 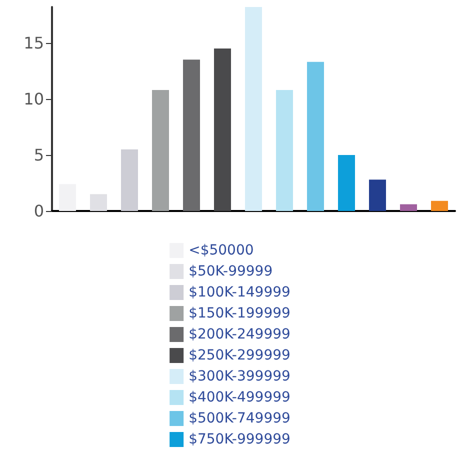 I want to click on y-tick-label: 0, so click(x=39, y=211).